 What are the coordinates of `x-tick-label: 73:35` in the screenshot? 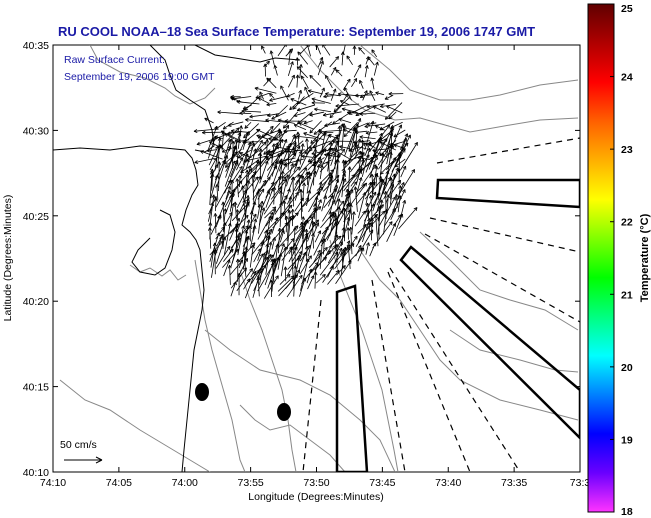 It's located at (514, 483).